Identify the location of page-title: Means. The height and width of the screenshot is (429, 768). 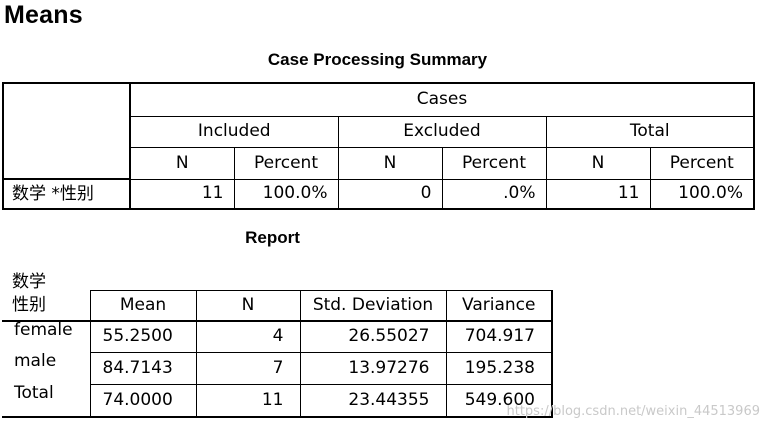
(43, 15).